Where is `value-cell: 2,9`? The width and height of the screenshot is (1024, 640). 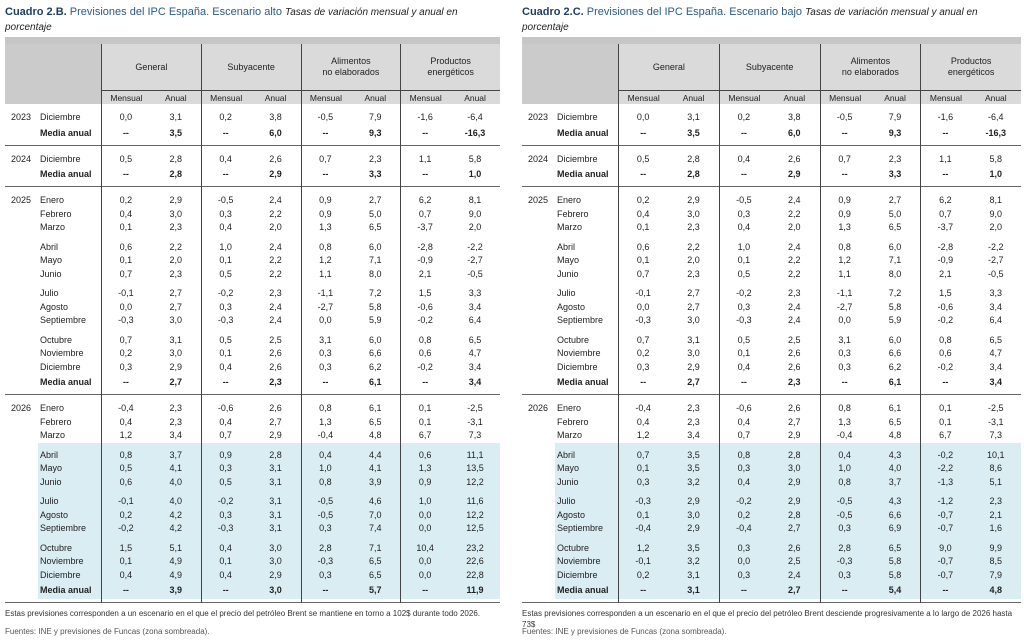 value-cell: 2,9 is located at coordinates (275, 435).